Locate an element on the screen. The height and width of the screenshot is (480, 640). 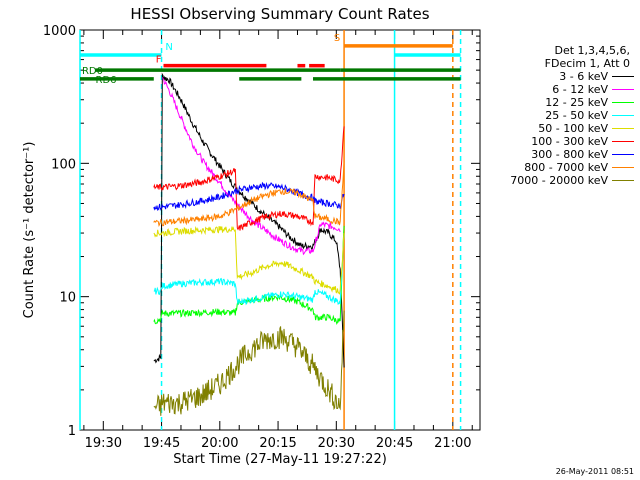
chart-title: HESSI Observing Summary Count Rates is located at coordinates (279, 14).